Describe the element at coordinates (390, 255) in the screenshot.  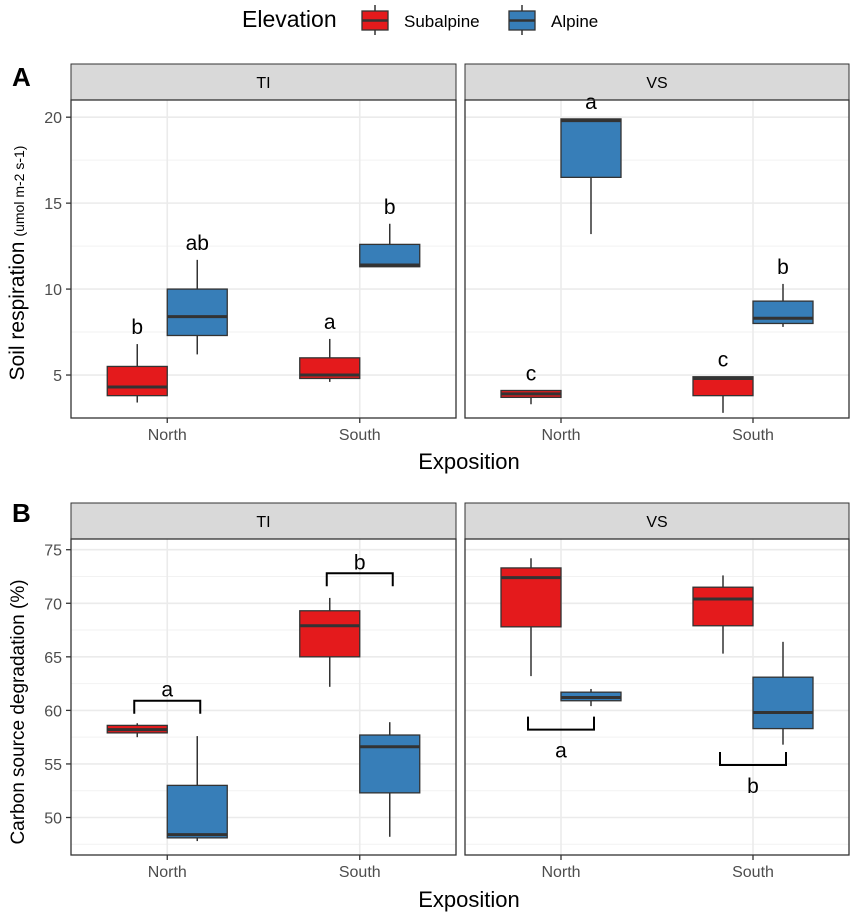
I see `panel-a-ti-box-south-alpine-iqr` at that location.